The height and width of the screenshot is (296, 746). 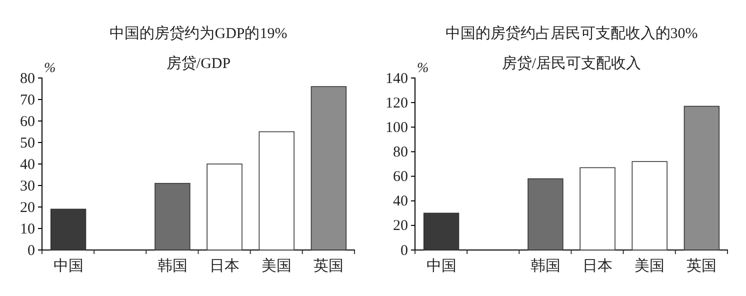 I want to click on chart-subtitle: 房贷/GDP, so click(x=198, y=63).